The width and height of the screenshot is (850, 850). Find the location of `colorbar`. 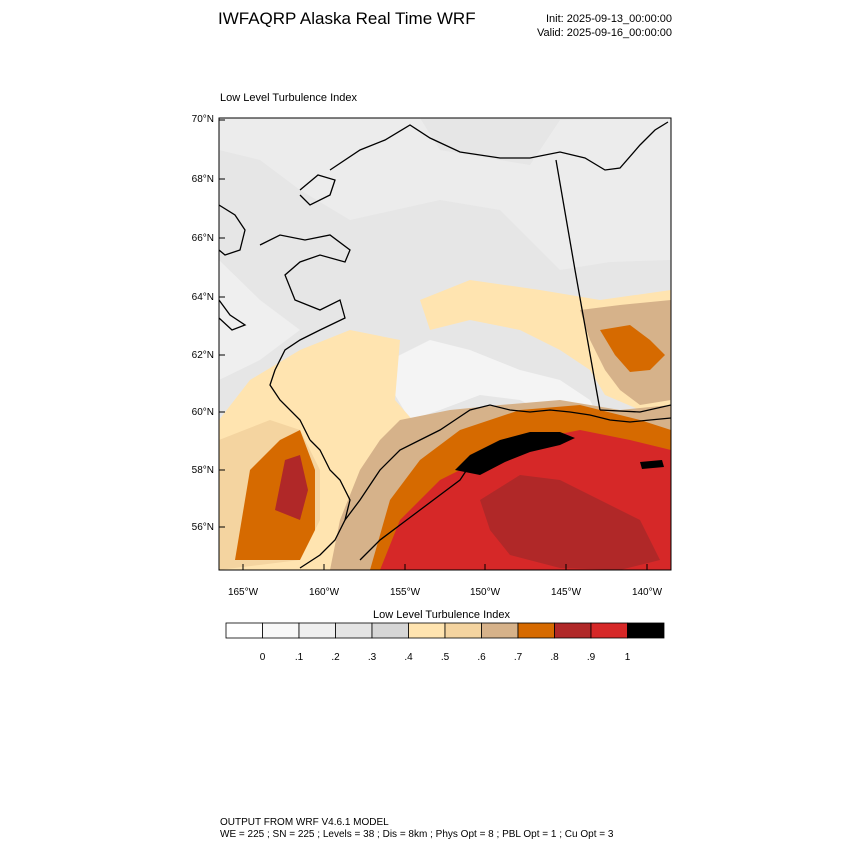

colorbar is located at coordinates (445, 630).